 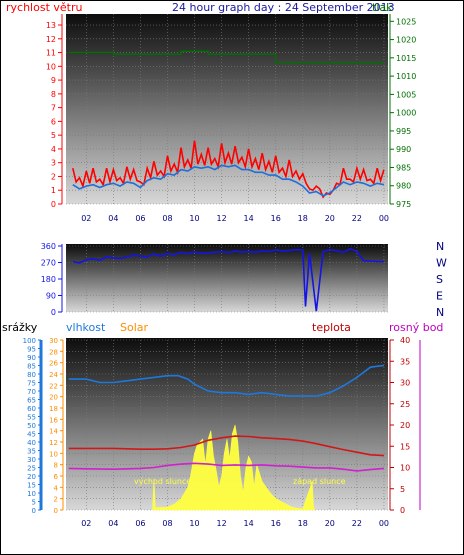 I want to click on wind-y-tick-label: 13, so click(x=51, y=25).